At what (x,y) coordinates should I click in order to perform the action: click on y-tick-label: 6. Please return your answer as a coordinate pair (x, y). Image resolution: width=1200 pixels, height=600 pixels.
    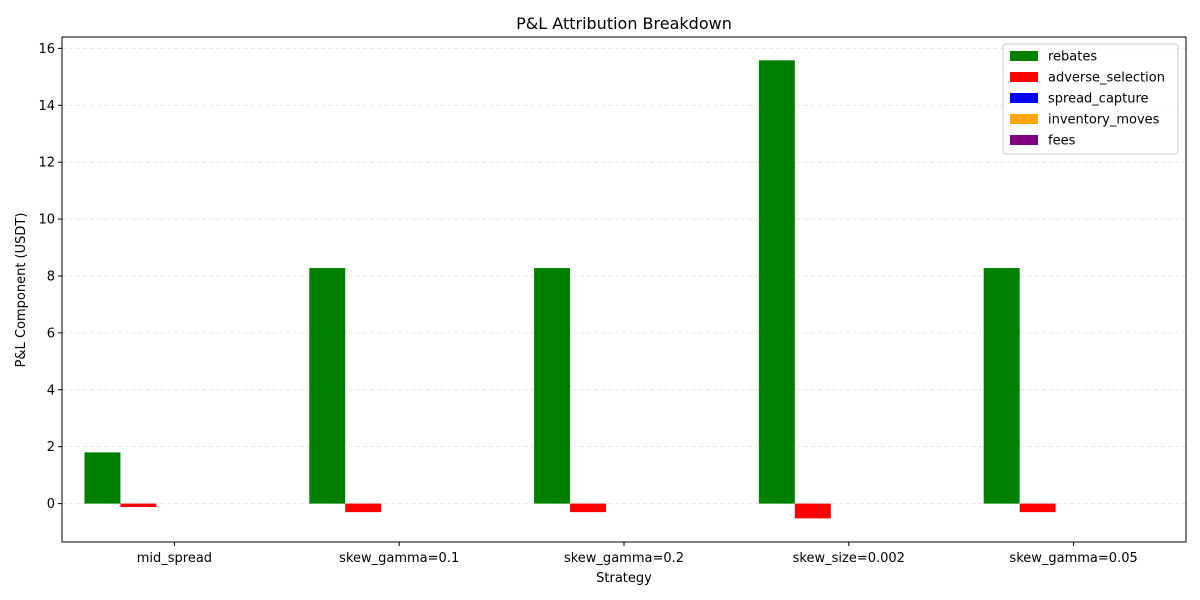
    Looking at the image, I should click on (51, 333).